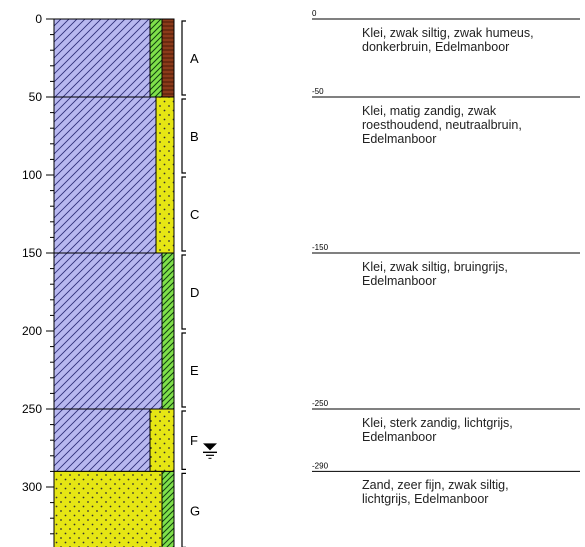  Describe the element at coordinates (168, 331) in the screenshot. I see `layer-2-strip` at that location.